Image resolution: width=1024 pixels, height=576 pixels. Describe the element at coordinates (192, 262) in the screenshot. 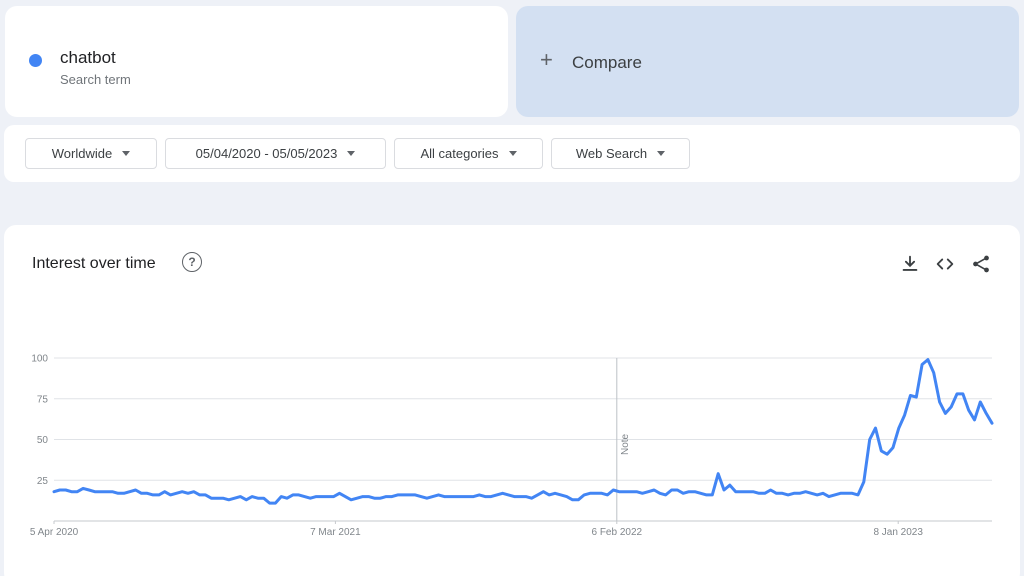

I see `help-icon: ?` at that location.